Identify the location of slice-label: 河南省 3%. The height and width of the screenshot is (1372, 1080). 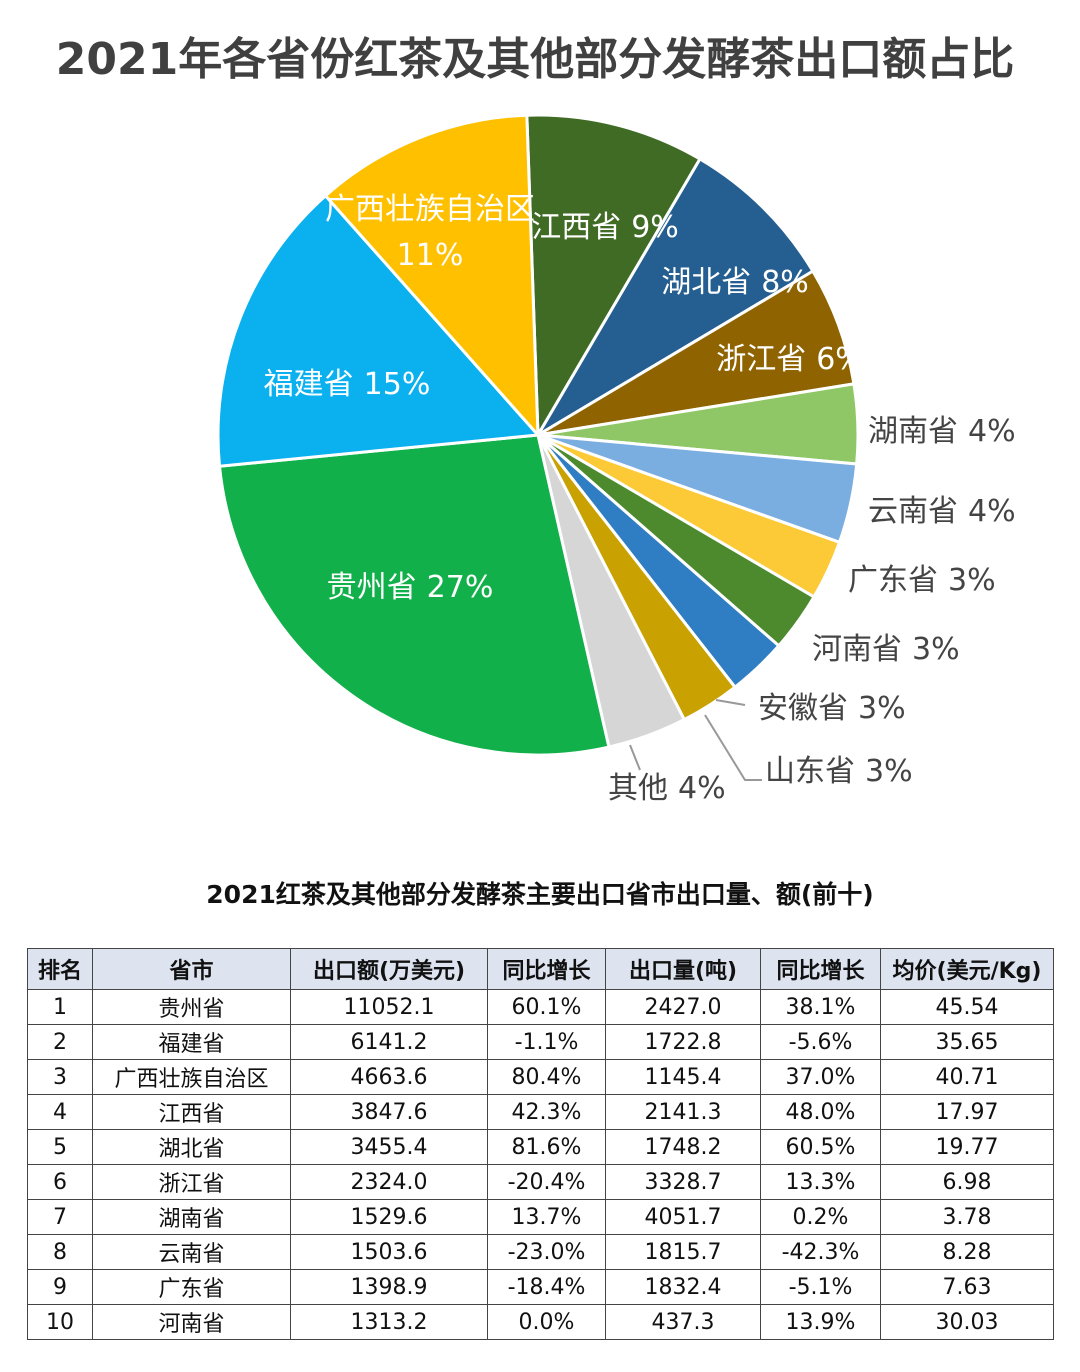
(886, 649).